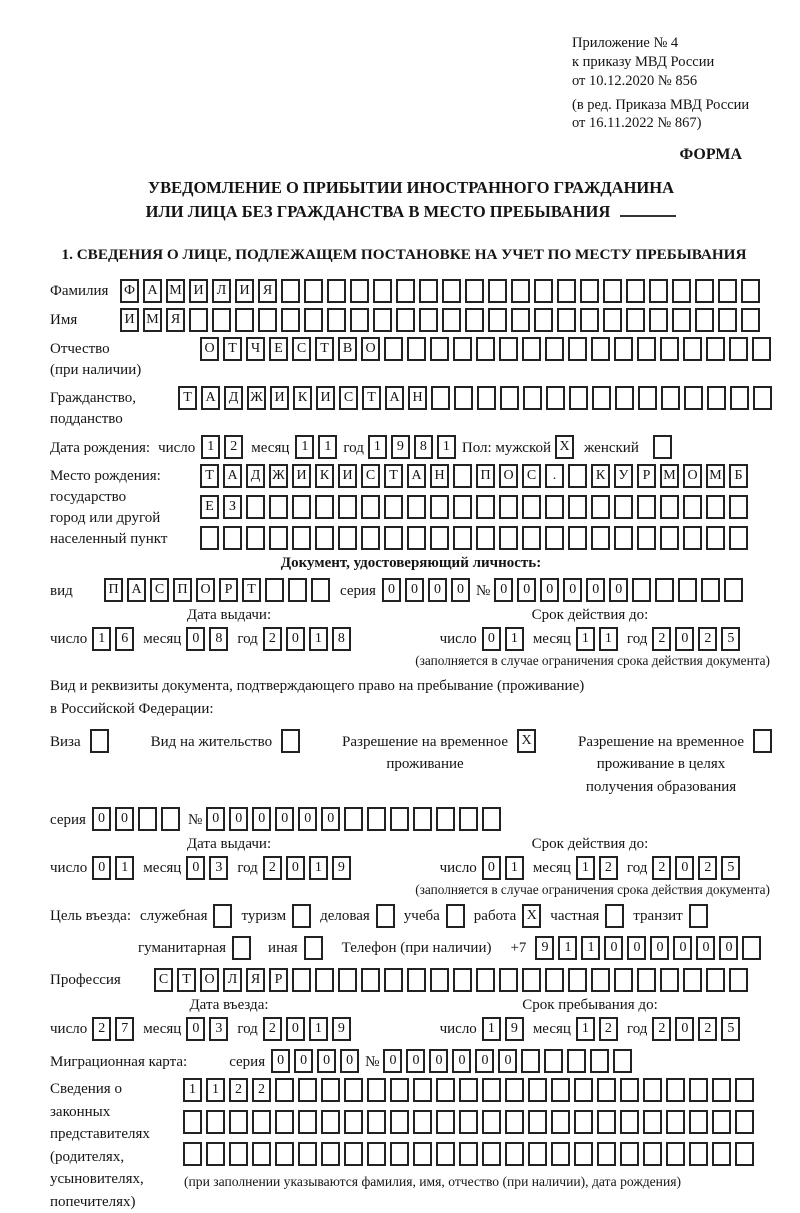 This screenshot has width=800, height=1213. Describe the element at coordinates (623, 476) in the screenshot. I see `form-cell: У` at that location.